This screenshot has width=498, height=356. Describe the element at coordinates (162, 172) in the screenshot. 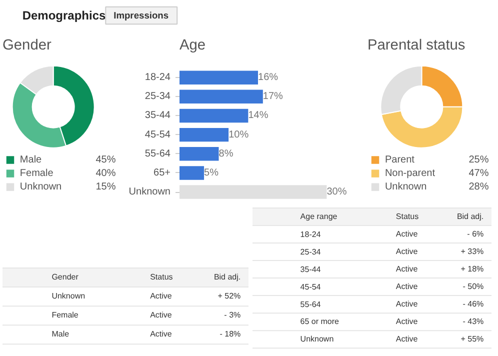

I see `y-tick-label: 65+` at that location.